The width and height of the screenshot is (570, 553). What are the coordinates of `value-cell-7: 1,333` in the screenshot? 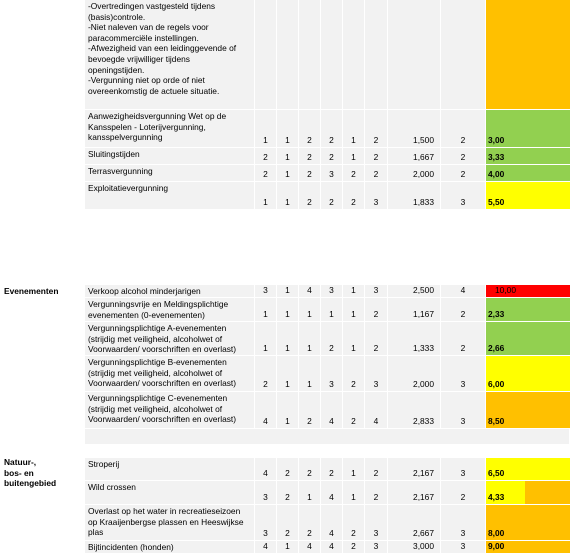 It's located at (414, 338).